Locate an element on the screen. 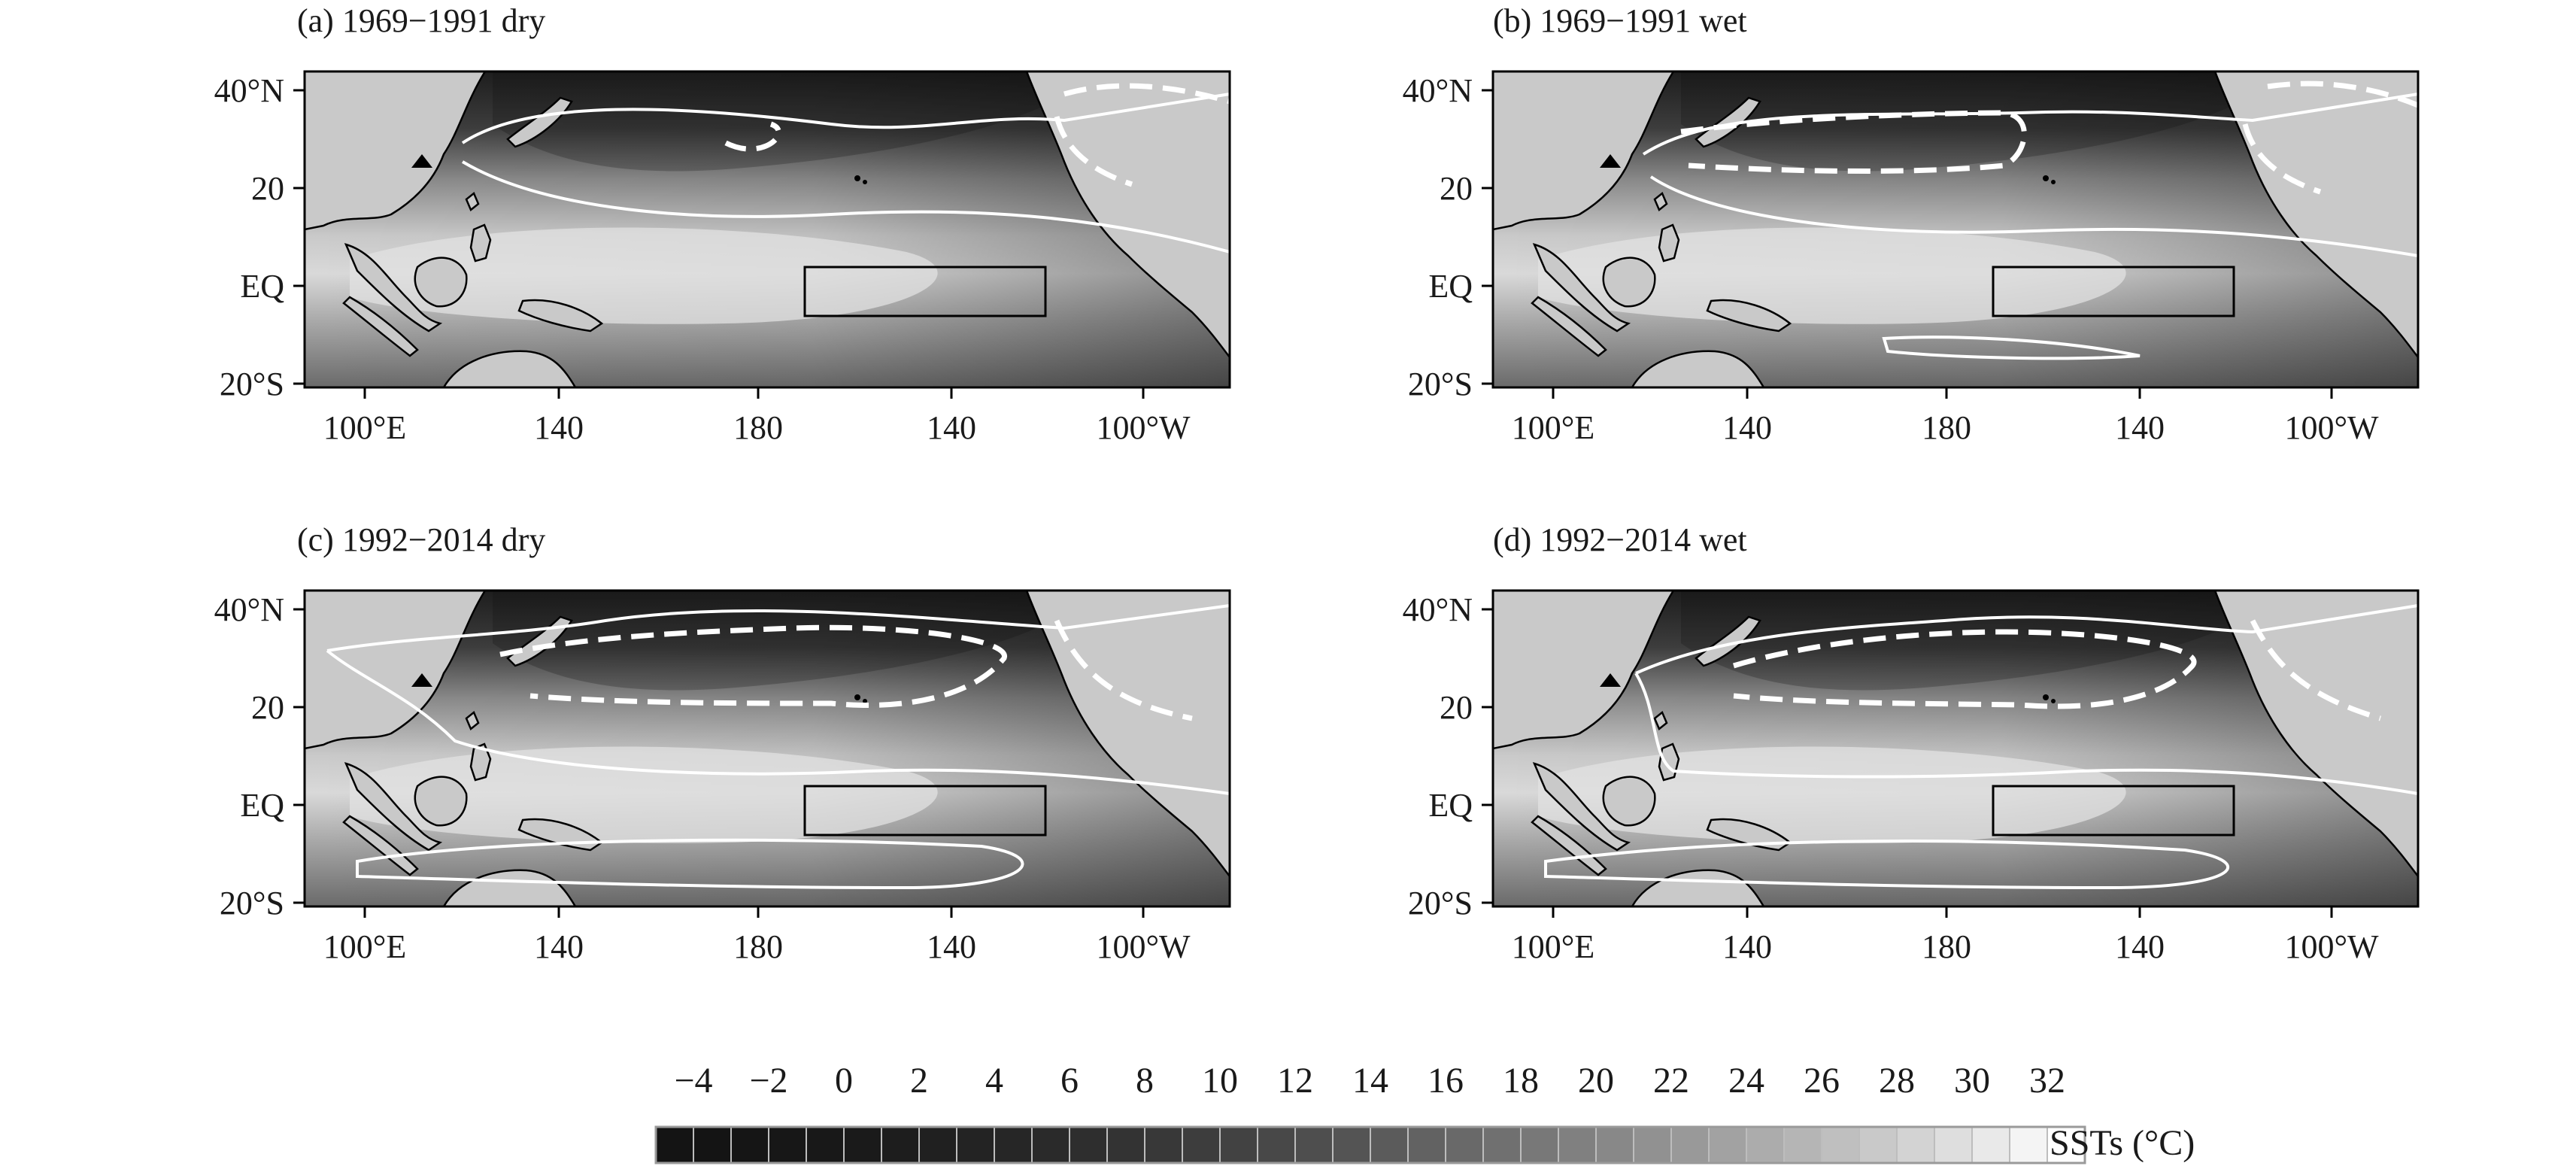  colorbar-tick-labels: −4 −2 0 2 4 6 8 10 12 14 16 18 20 22 24 26 28 30 32 is located at coordinates (1369, 1081).